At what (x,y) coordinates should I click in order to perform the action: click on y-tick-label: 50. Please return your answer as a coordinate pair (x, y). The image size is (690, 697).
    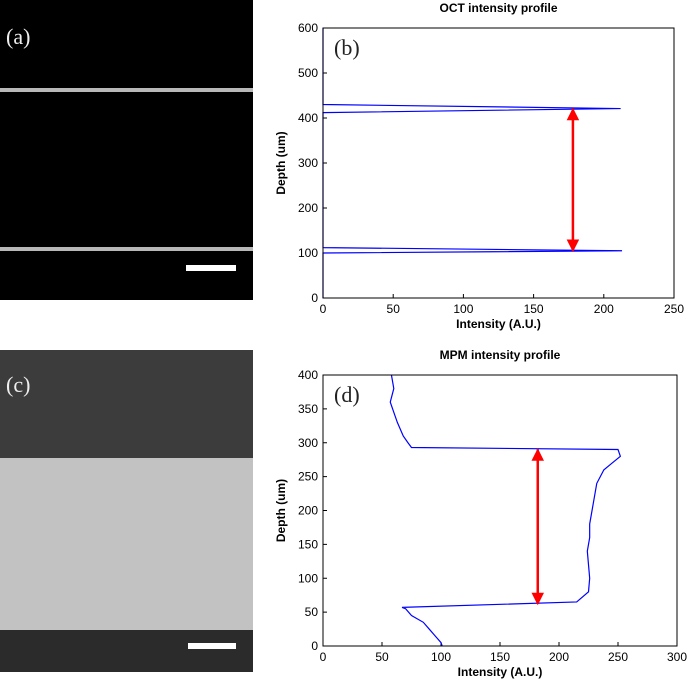
    Looking at the image, I should click on (312, 612).